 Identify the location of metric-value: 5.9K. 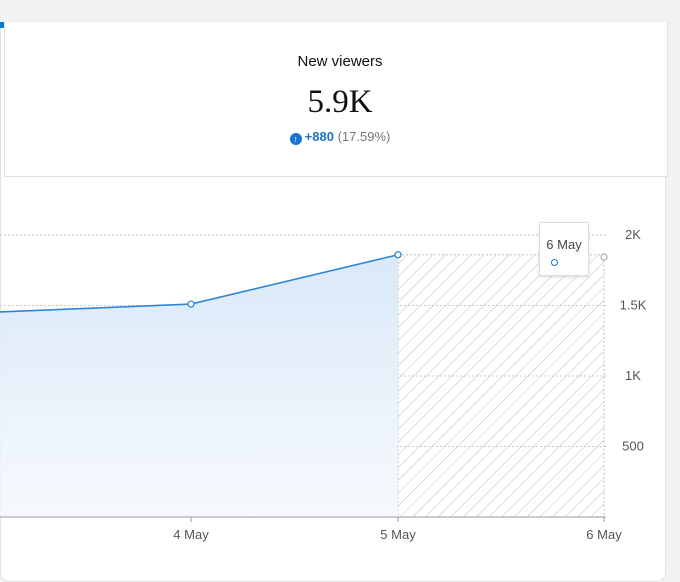
(340, 102).